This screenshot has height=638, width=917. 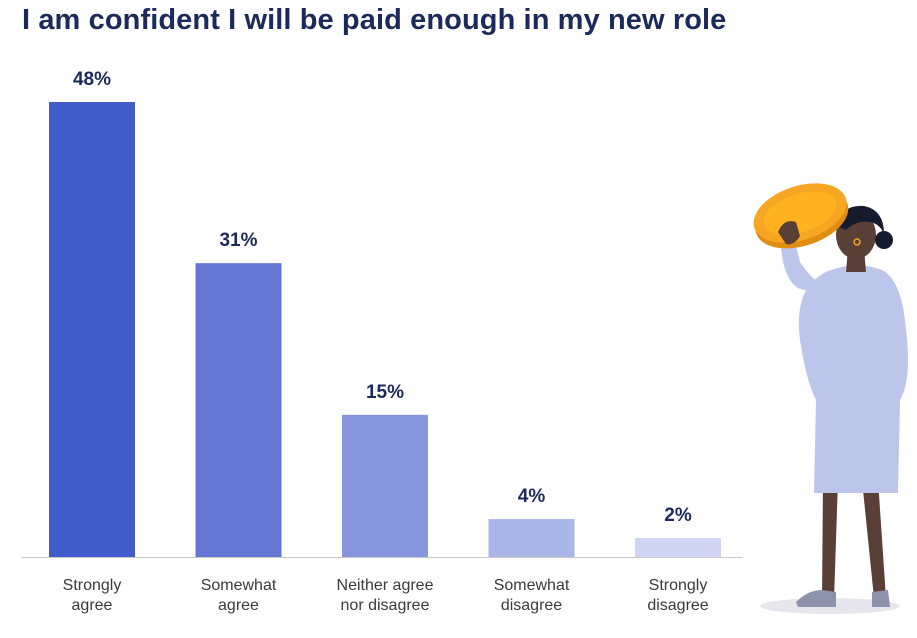 What do you see at coordinates (385, 585) in the screenshot?
I see `category-label: Neither agree` at bounding box center [385, 585].